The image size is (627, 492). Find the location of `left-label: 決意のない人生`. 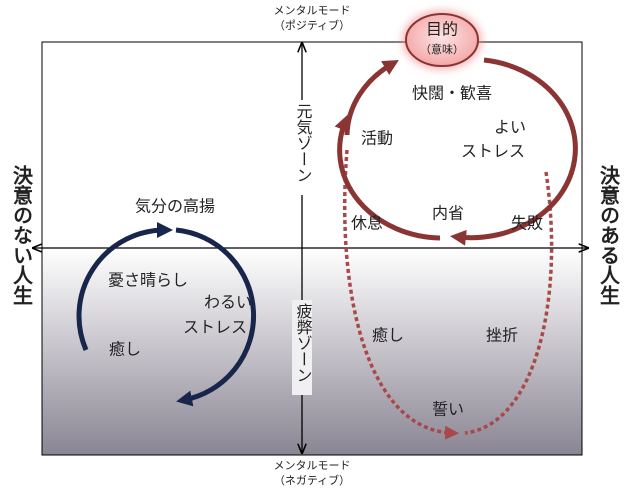

left-label: 決意のない人生 is located at coordinates (22, 234).